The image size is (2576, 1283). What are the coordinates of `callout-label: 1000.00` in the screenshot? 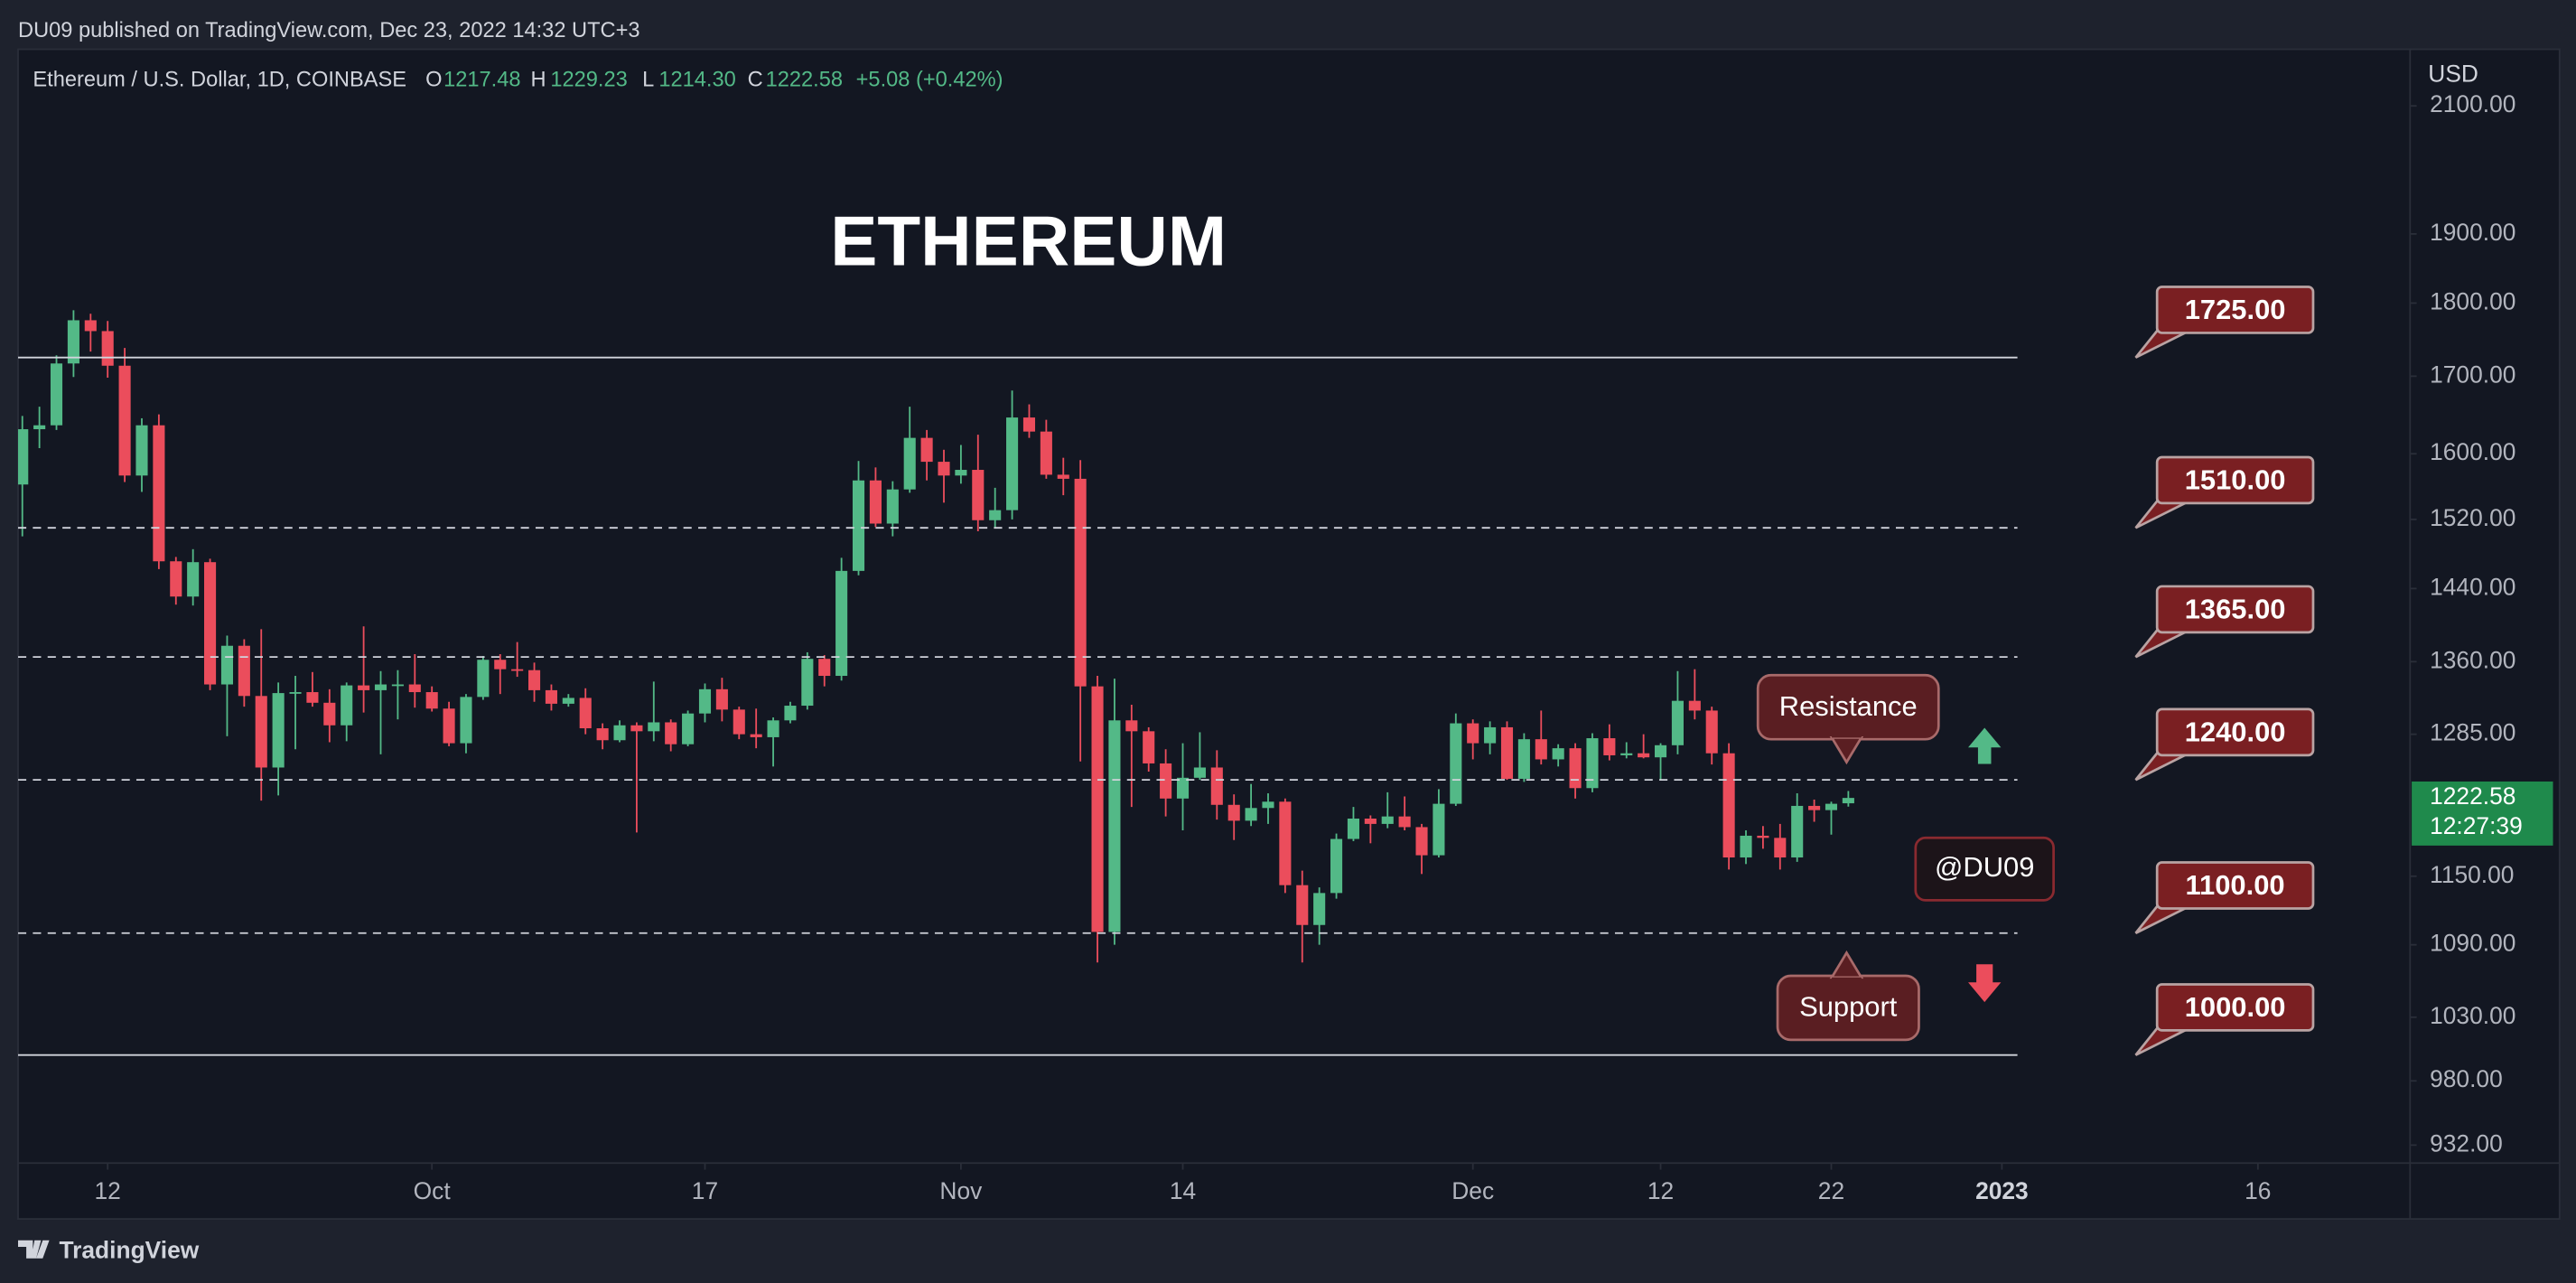 It's located at (2235, 1007).